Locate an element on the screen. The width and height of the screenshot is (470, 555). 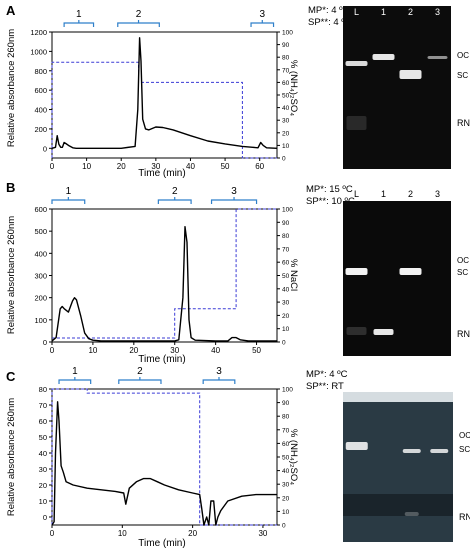
gel-smear is located at coordinates (356, 331).